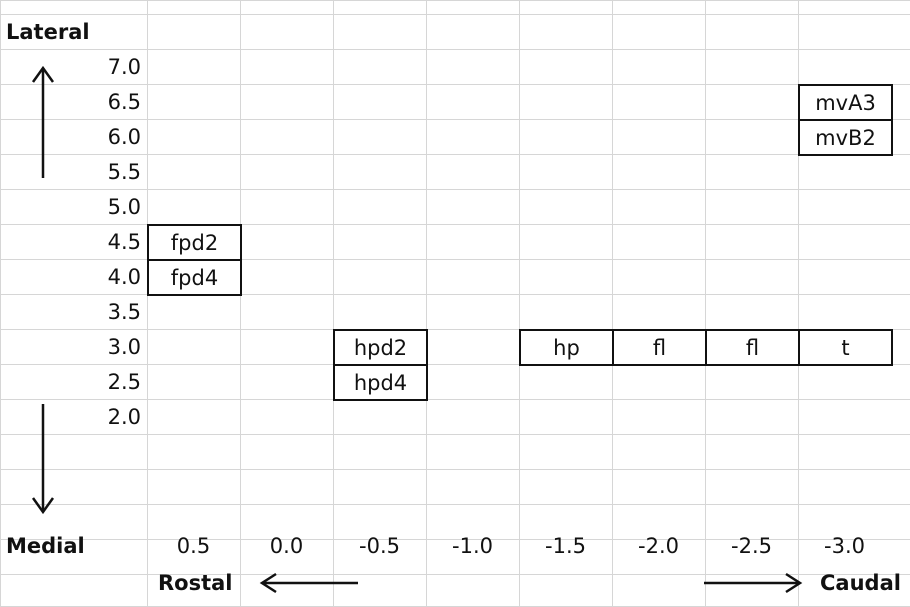 This screenshot has width=910, height=607. I want to click on arrow-left-icon, so click(308, 583).